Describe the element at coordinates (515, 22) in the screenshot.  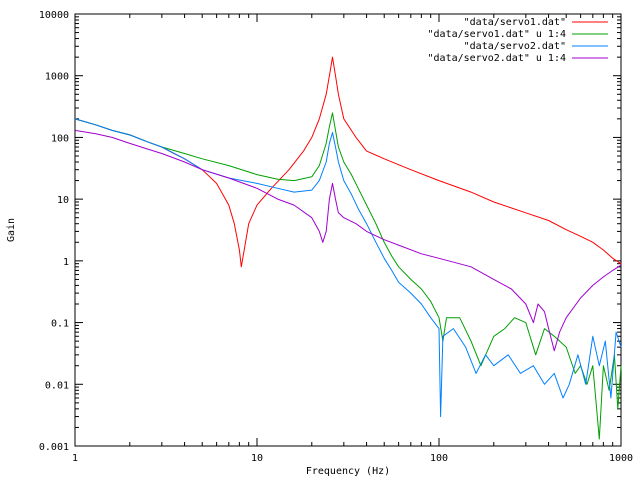
I see `legend-label: "data/servo1.dat"` at that location.